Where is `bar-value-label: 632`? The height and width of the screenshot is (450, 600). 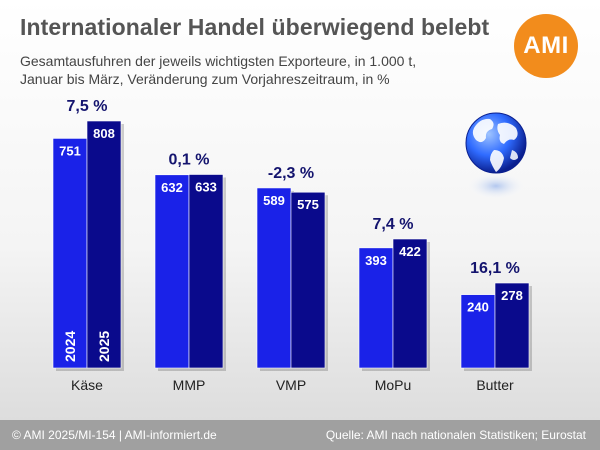 bar-value-label: 632 is located at coordinates (172, 187).